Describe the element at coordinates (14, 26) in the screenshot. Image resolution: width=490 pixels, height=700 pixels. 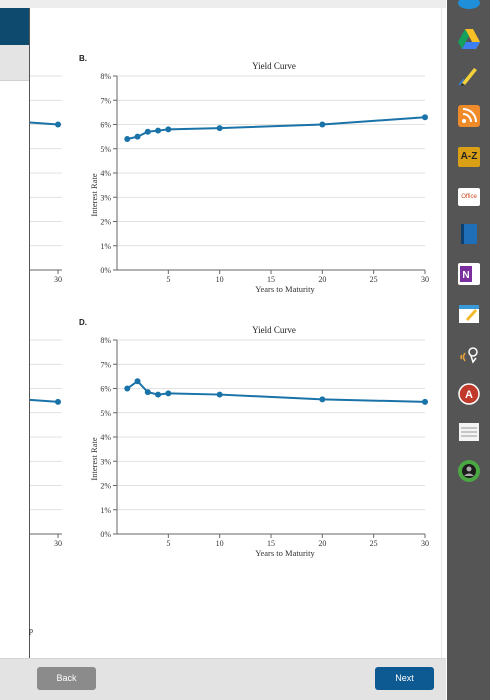
I see `left-panel-header` at that location.